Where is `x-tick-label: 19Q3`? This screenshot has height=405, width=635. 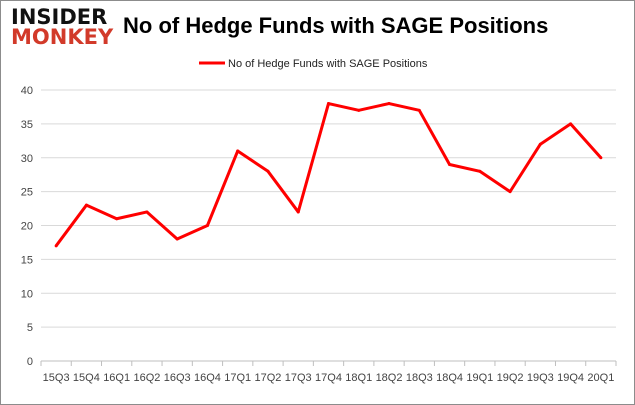
x-tick-label: 19Q3 is located at coordinates (540, 378).